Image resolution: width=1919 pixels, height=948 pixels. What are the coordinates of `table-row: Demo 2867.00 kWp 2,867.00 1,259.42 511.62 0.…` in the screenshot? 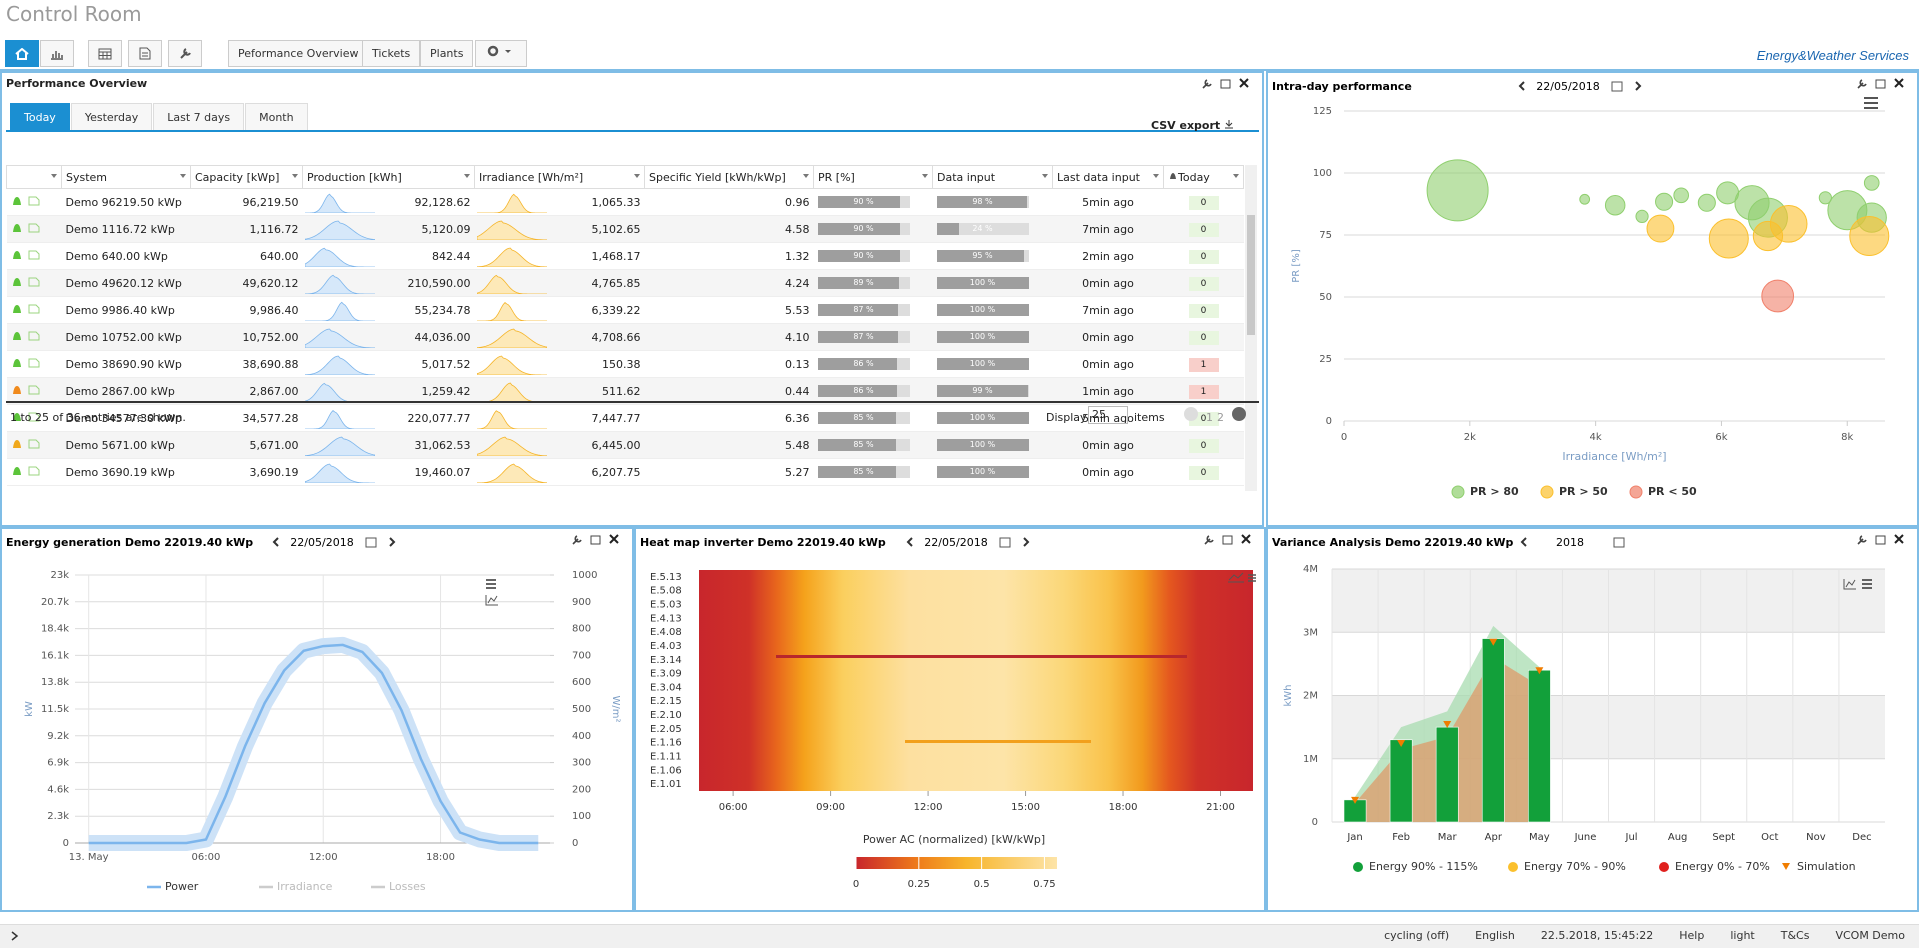 It's located at (625, 391).